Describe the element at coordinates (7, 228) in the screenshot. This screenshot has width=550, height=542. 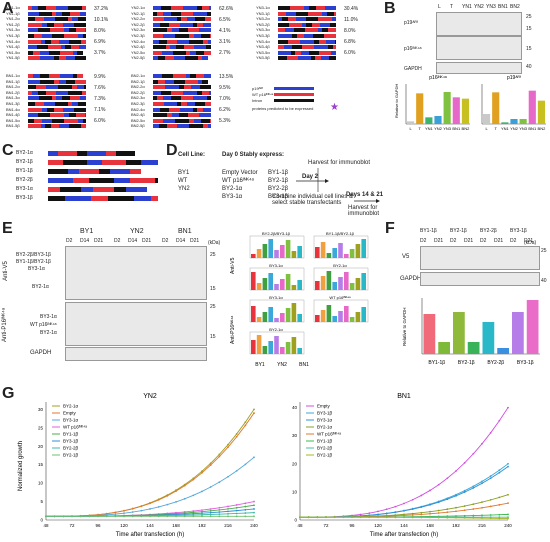
I see `panel-label-e: E` at that location.